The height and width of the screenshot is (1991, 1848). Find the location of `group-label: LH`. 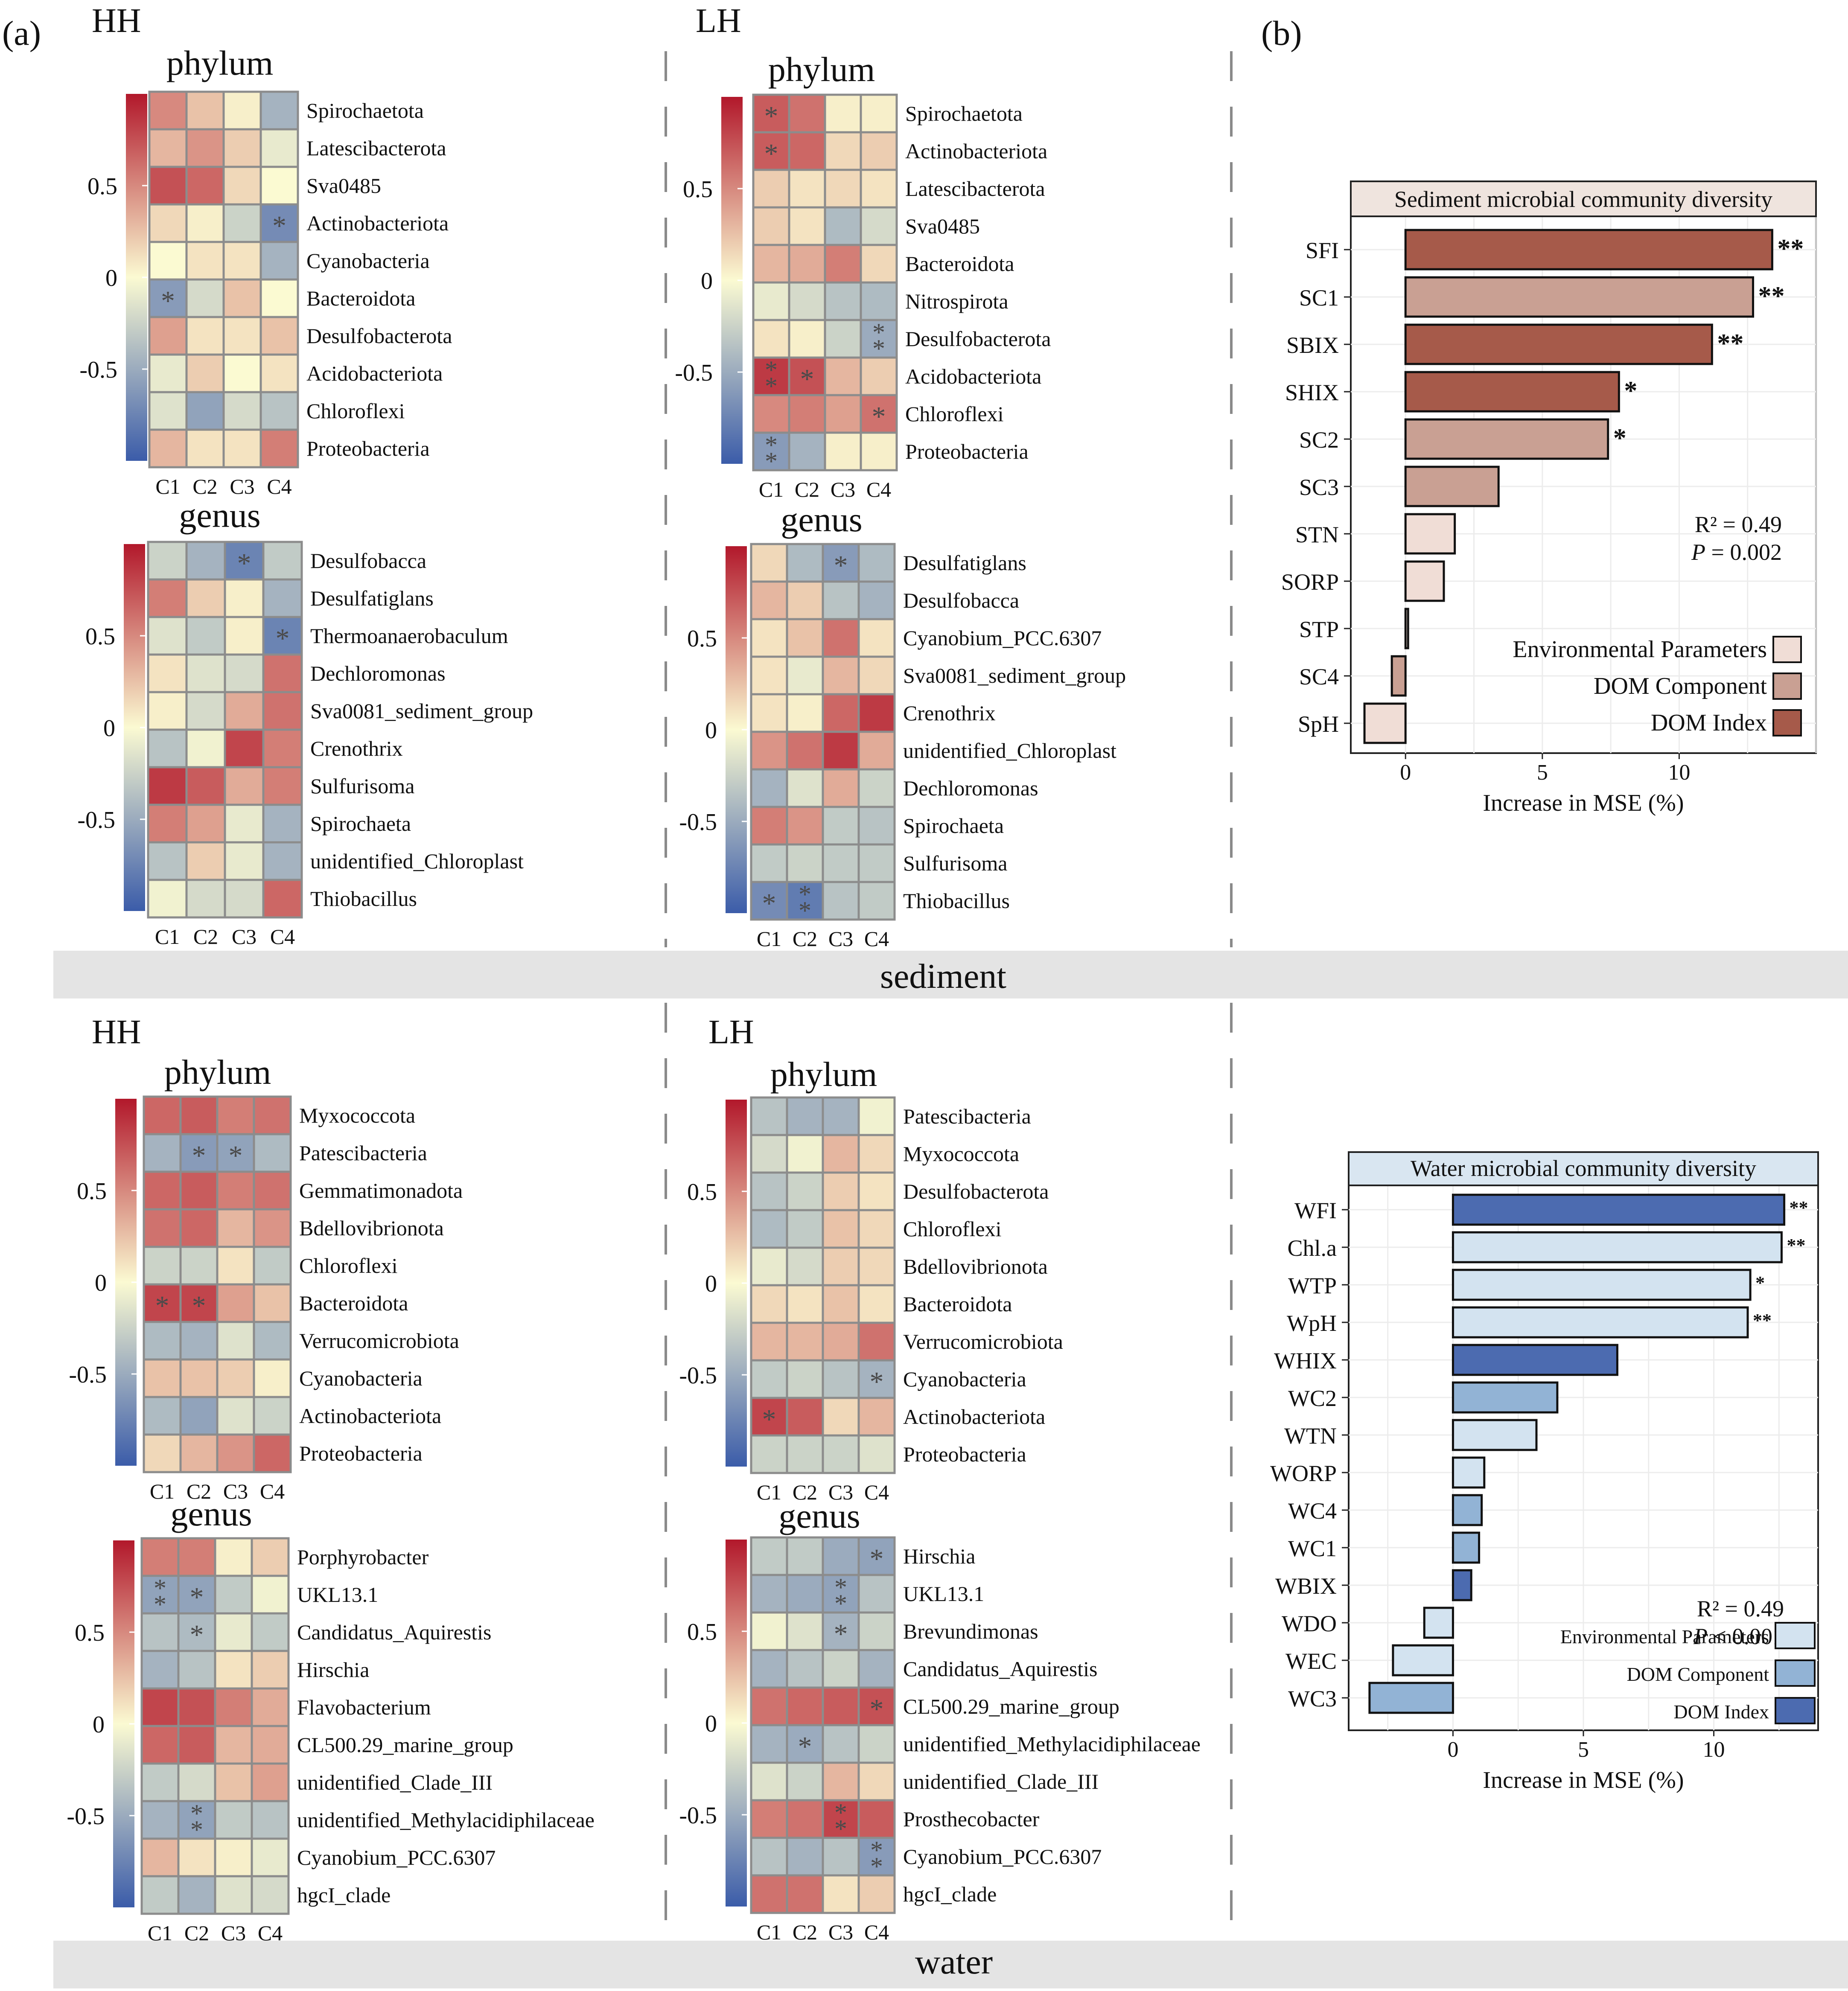

group-label: LH is located at coordinates (731, 1032).